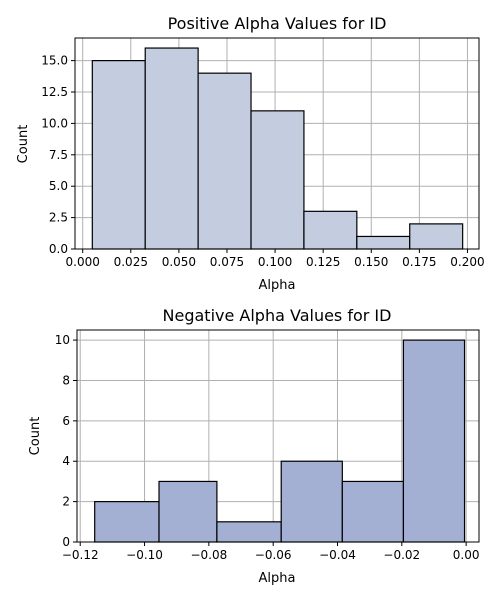 This screenshot has height=600, width=500. Describe the element at coordinates (62, 340) in the screenshot. I see `y-tick-label: 10` at that location.